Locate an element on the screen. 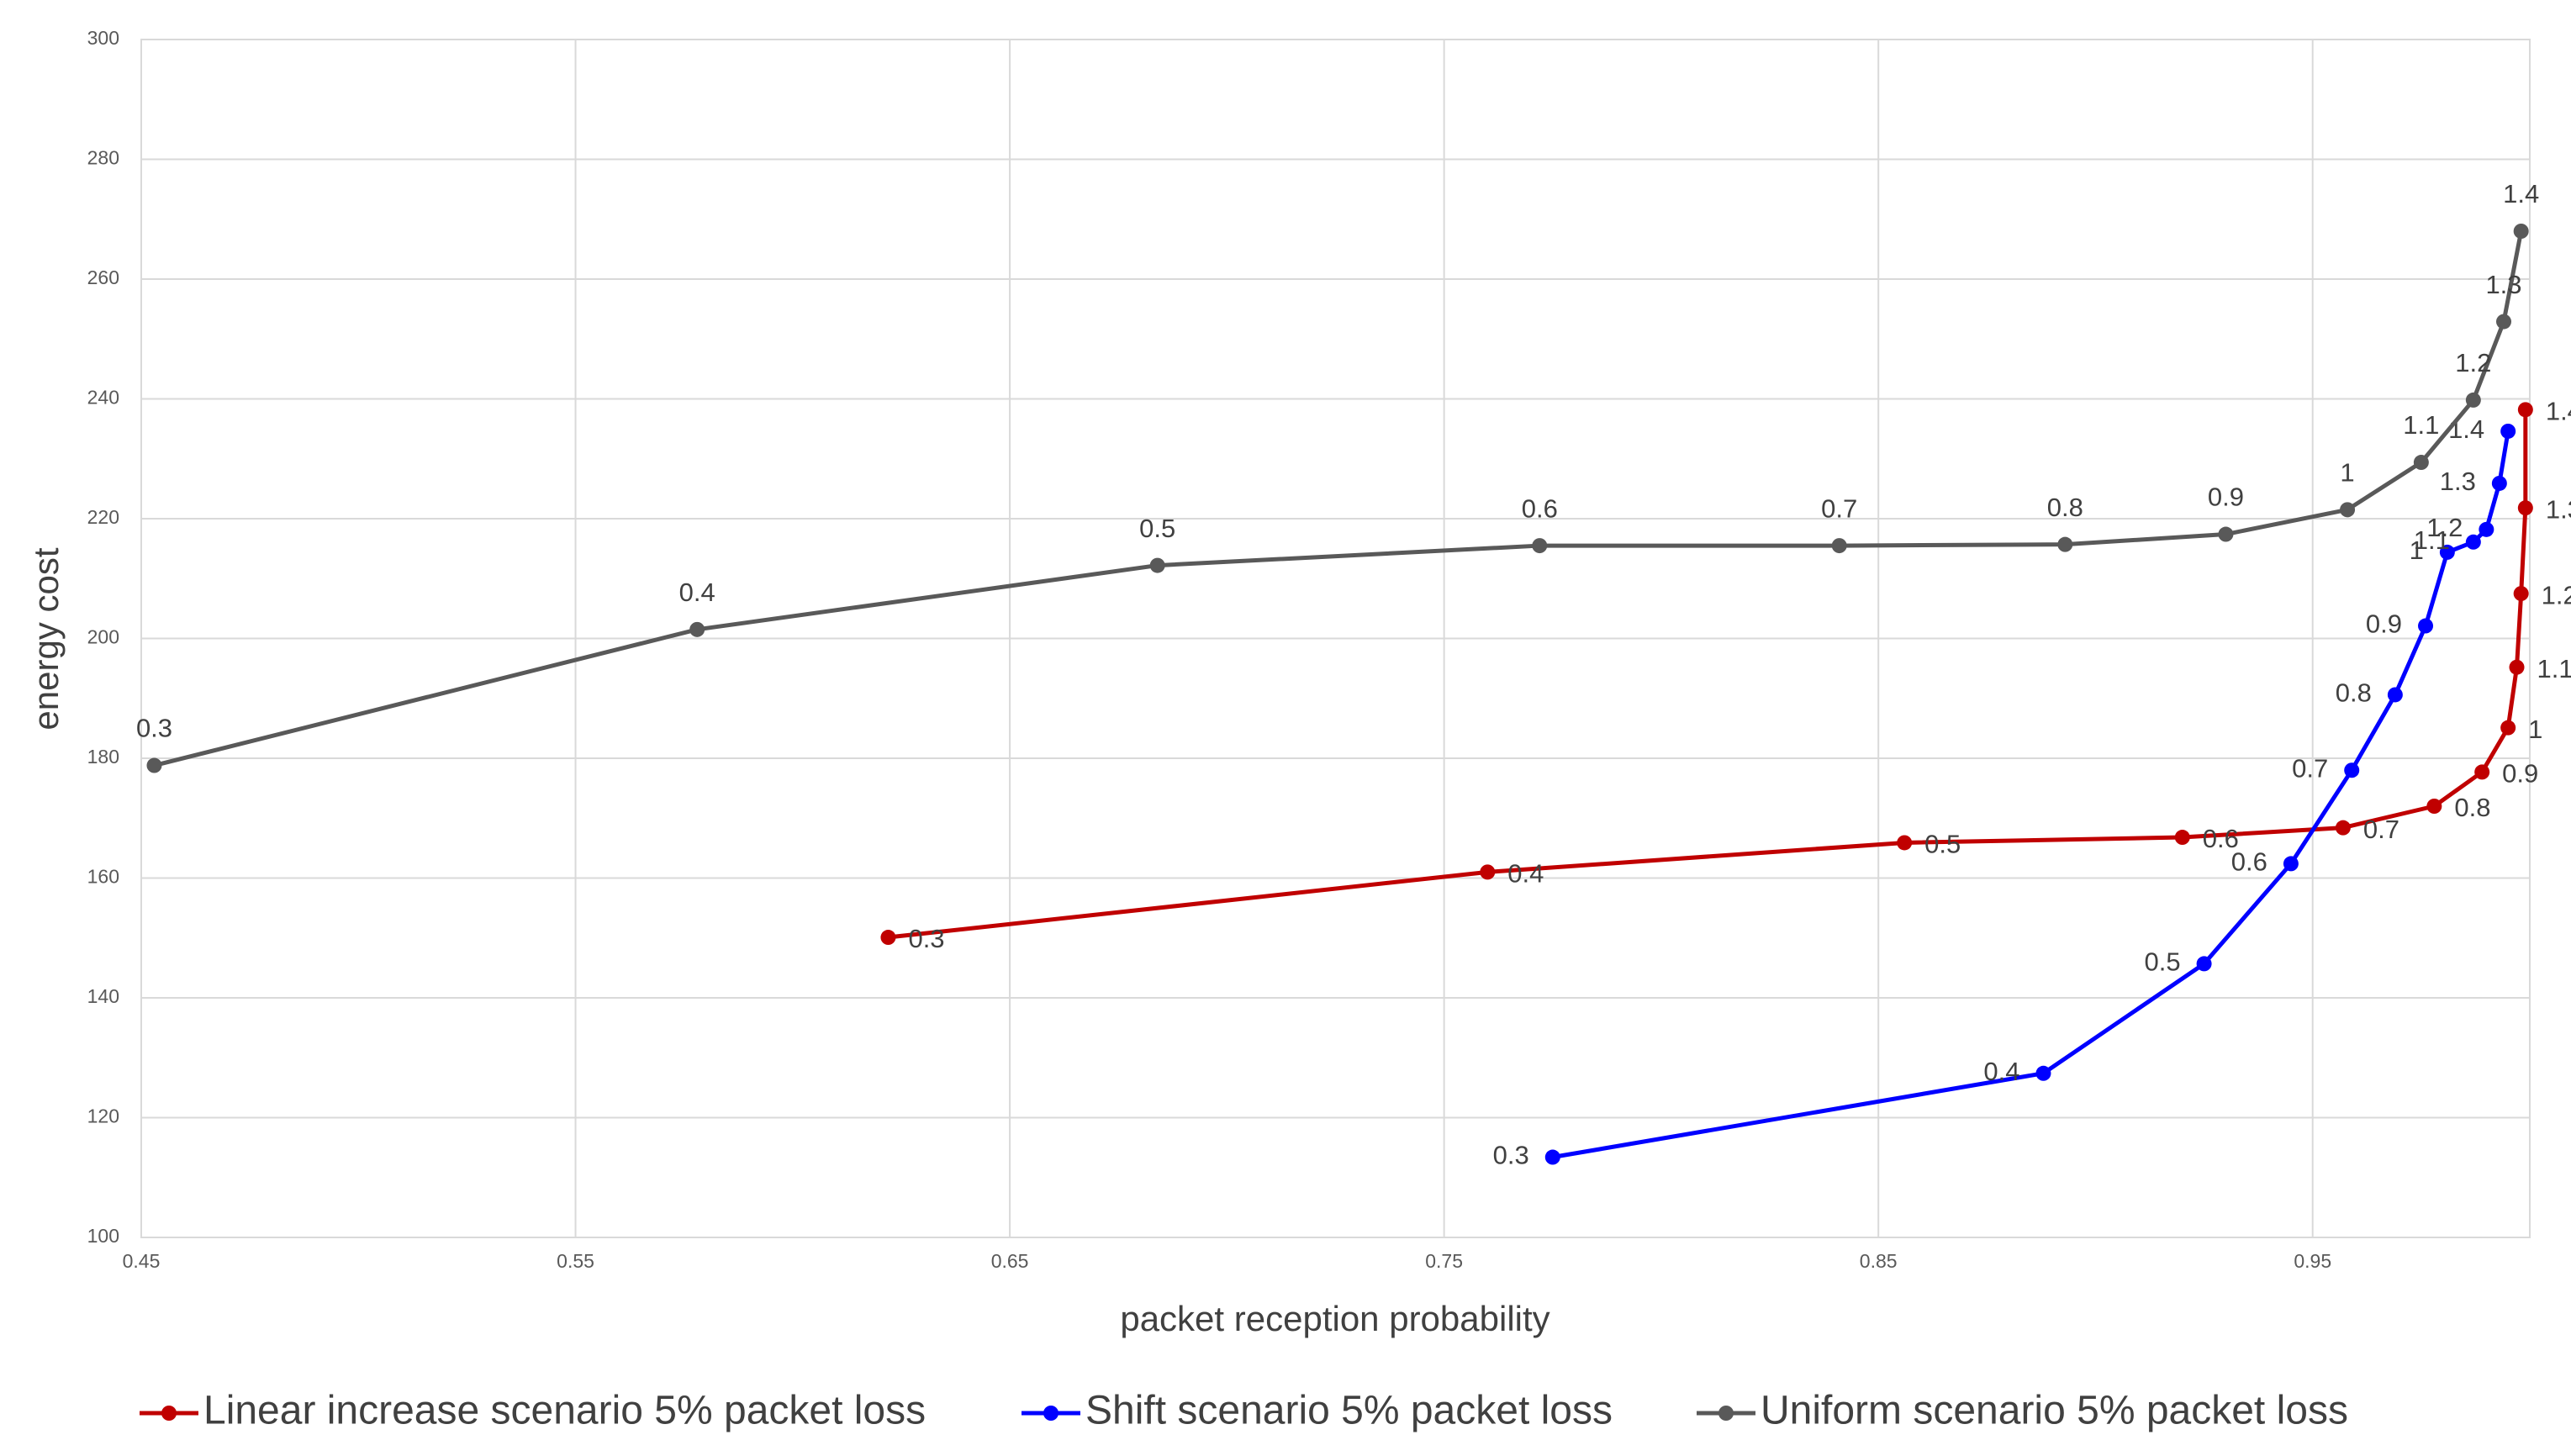 This screenshot has width=2571, height=1456. y-tick-label: 300 is located at coordinates (103, 38).